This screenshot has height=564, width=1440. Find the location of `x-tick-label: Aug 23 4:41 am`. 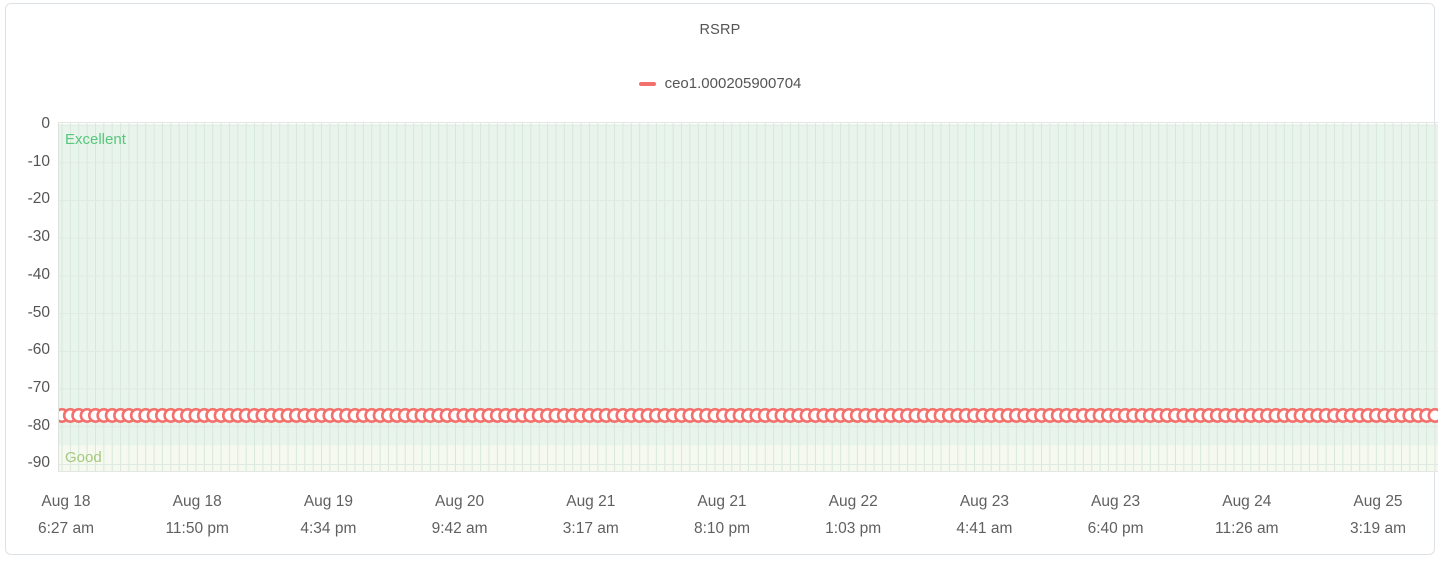

x-tick-label: Aug 23 4:41 am is located at coordinates (984, 515).